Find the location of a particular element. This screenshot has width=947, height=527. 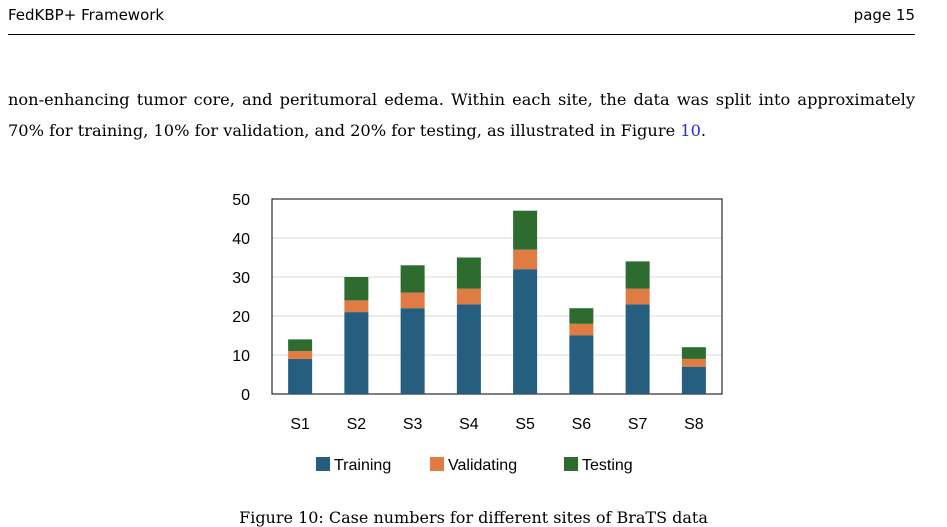

bar-training-s6 is located at coordinates (581, 364).